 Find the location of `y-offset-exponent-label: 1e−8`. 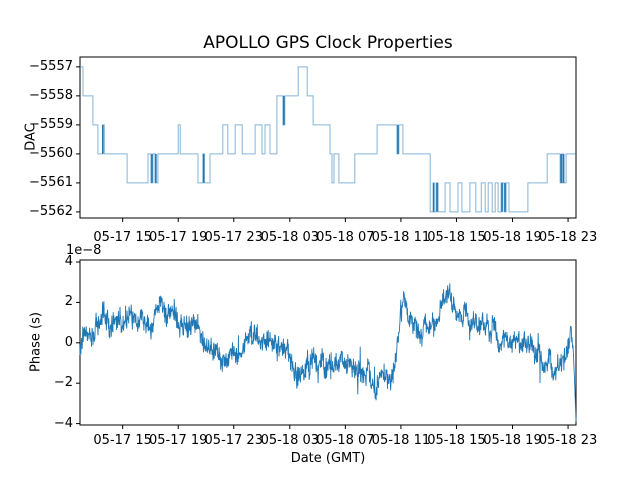

y-offset-exponent-label: 1e−8 is located at coordinates (84, 250).